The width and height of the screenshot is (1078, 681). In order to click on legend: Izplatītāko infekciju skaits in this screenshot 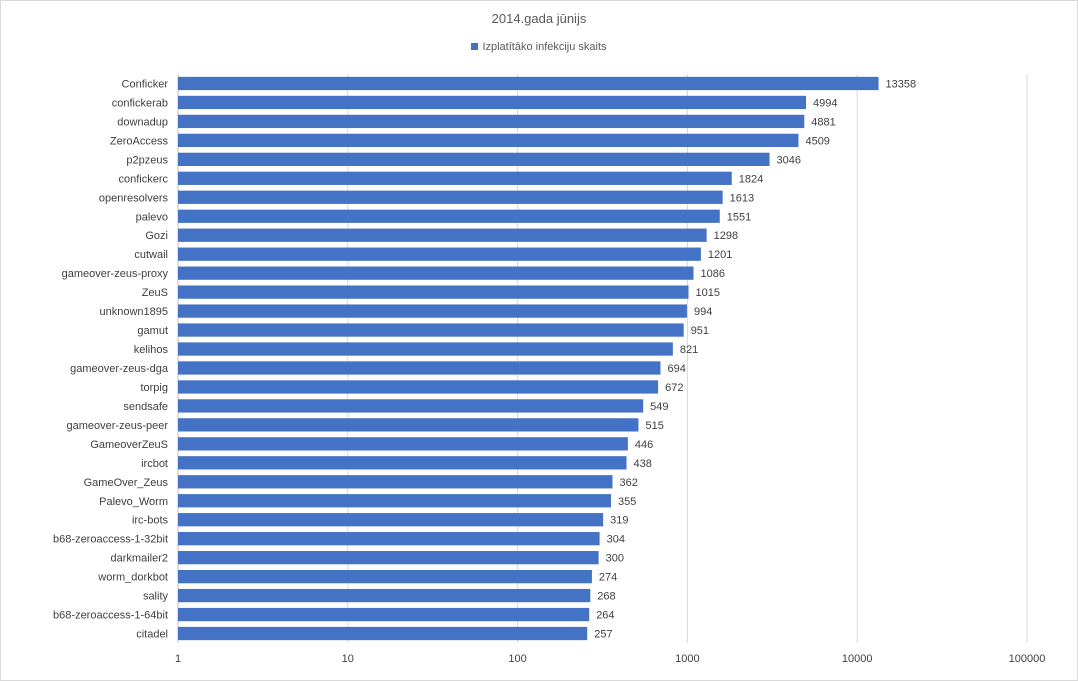, I will do `click(539, 47)`.